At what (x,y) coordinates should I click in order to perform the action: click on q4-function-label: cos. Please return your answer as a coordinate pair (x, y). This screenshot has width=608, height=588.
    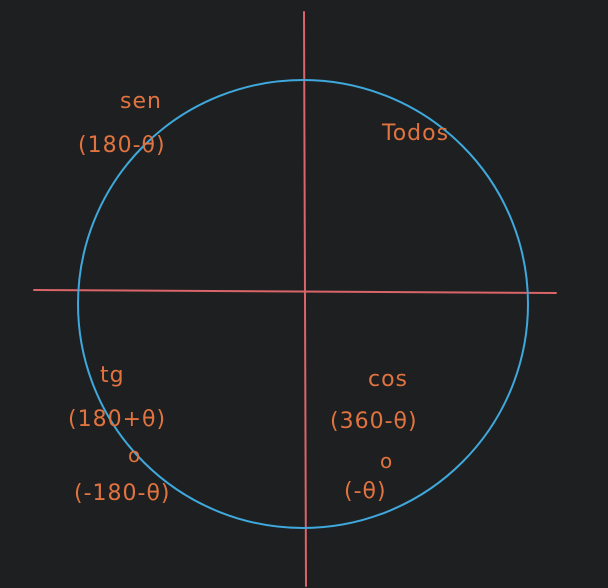
    Looking at the image, I should click on (388, 379).